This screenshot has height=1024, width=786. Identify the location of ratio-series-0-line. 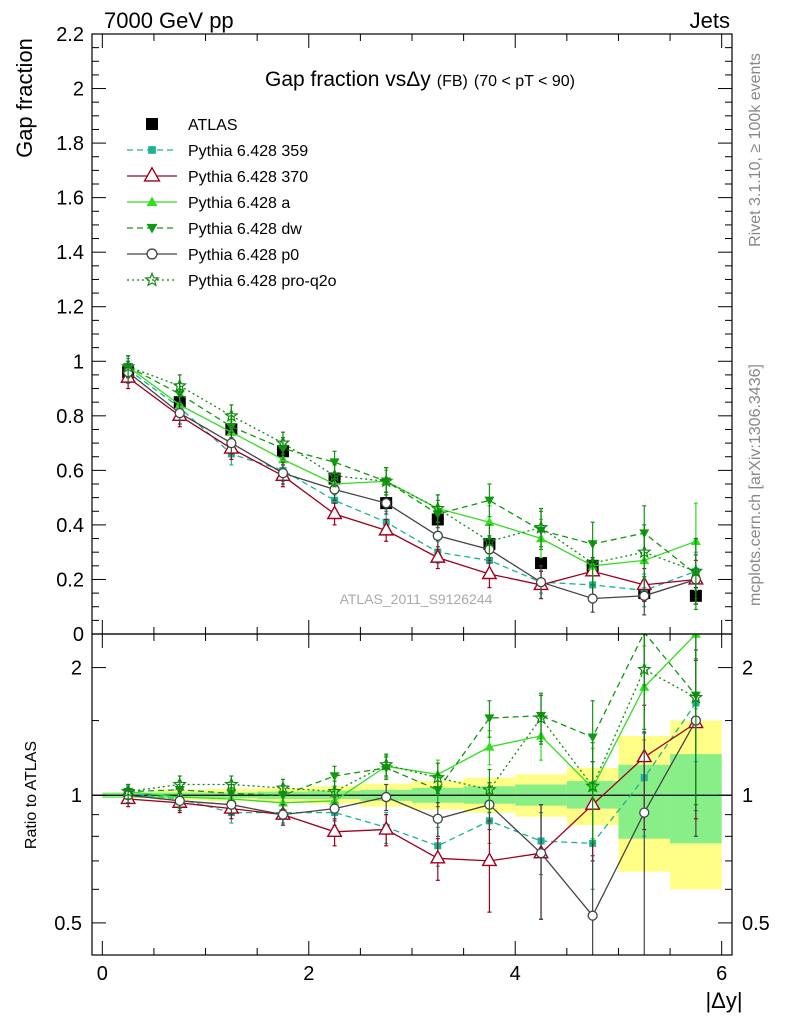
(412, 774).